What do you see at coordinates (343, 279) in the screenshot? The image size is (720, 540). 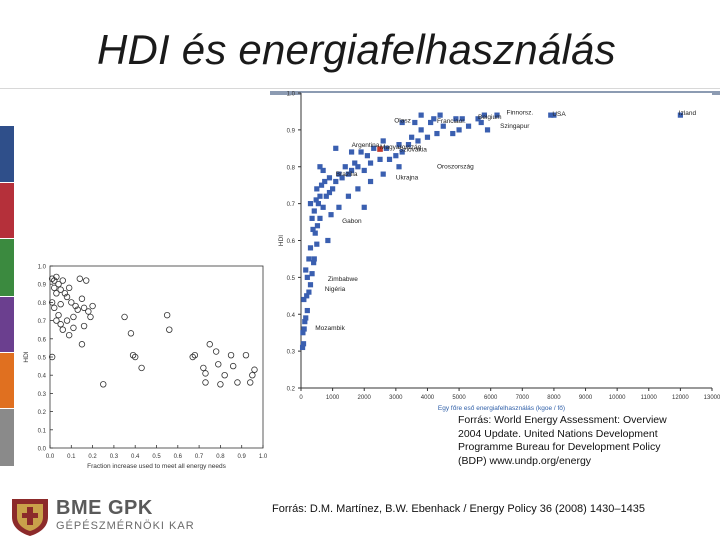 I see `main-point-label: Zimbabwe` at bounding box center [343, 279].